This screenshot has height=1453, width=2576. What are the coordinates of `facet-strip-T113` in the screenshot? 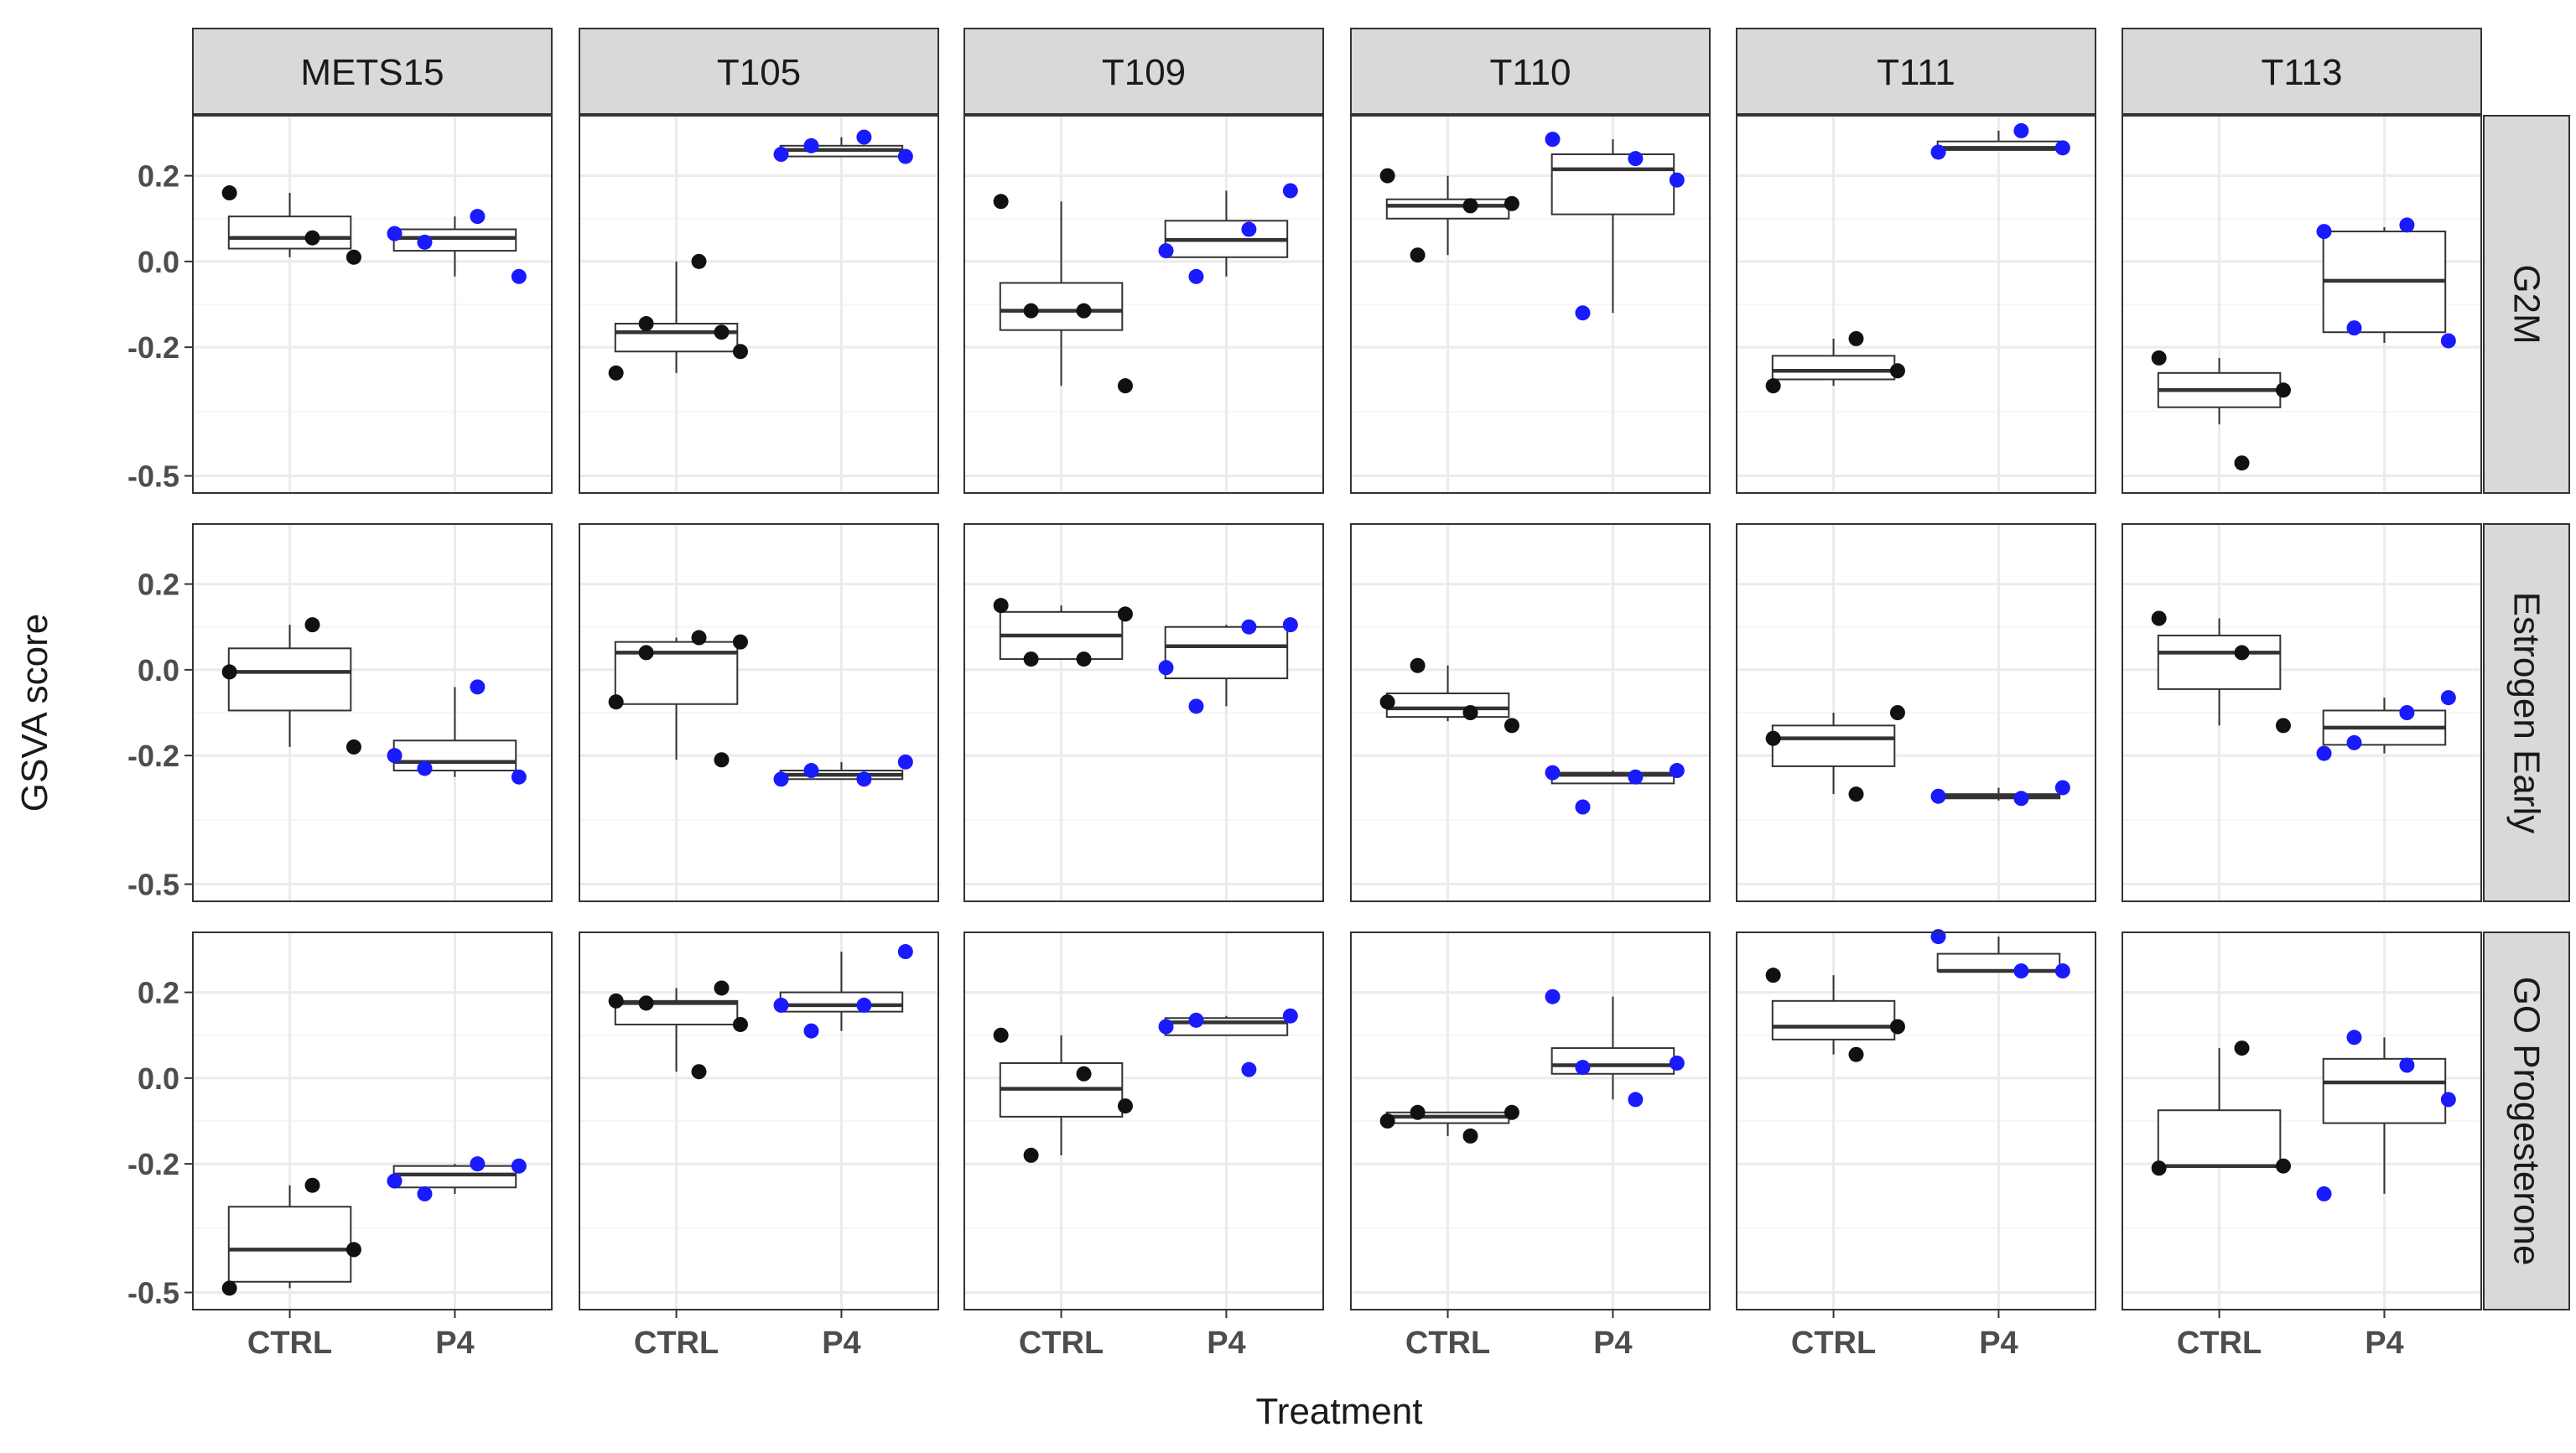 It's located at (2302, 71).